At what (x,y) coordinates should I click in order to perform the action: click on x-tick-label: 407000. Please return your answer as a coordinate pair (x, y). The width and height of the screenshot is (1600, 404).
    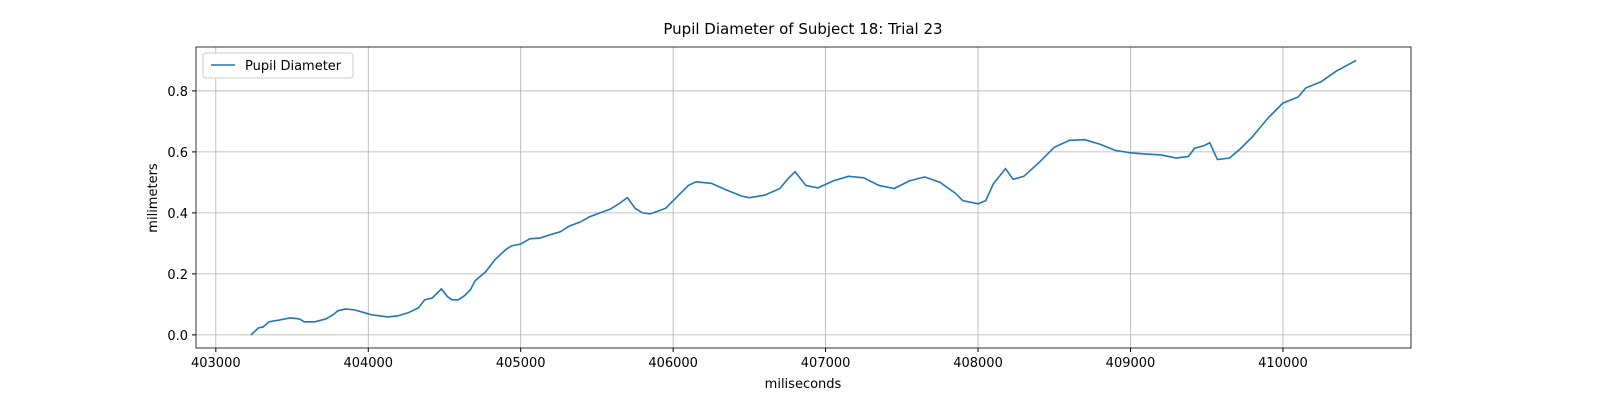
    Looking at the image, I should click on (826, 363).